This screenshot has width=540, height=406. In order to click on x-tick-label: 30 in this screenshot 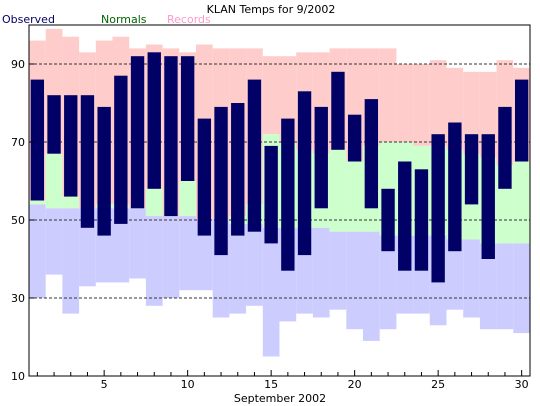, I will do `click(522, 384)`.